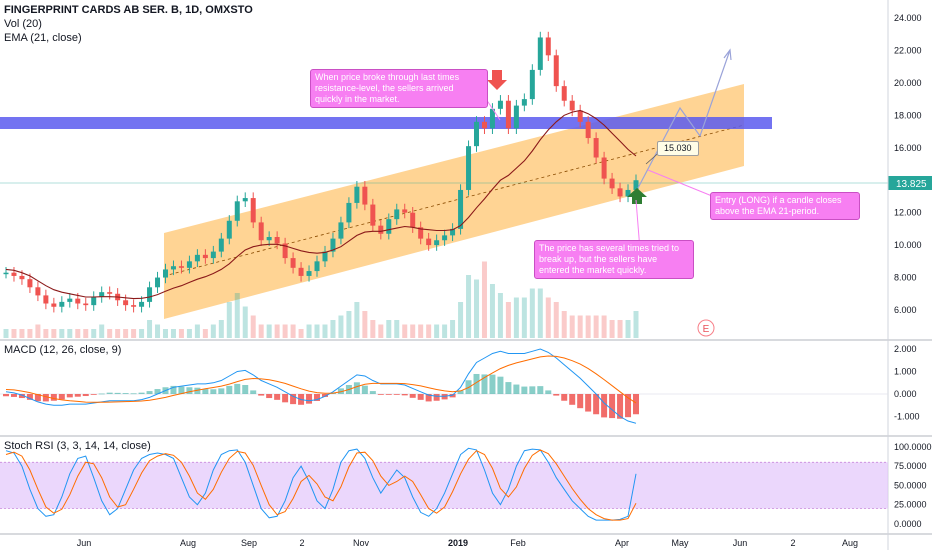 This screenshot has height=550, width=932. I want to click on price-tick-label: 24.000, so click(908, 18).